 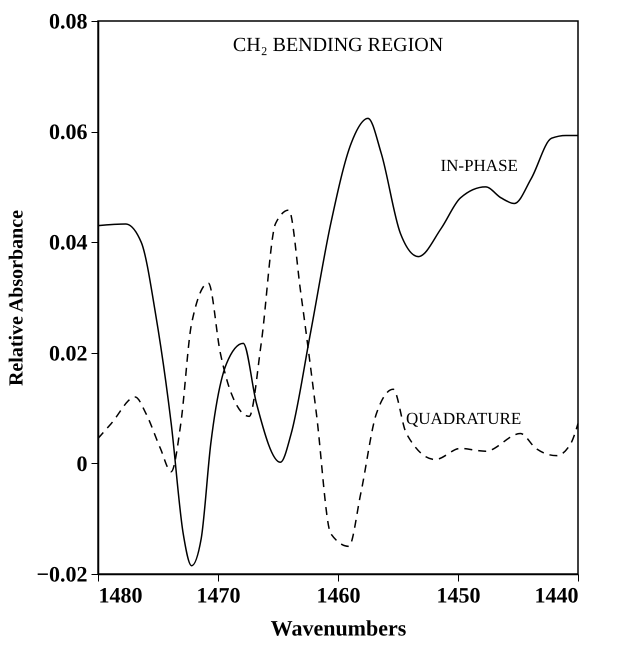 What do you see at coordinates (218, 595) in the screenshot?
I see `x-tick-label: 1470` at bounding box center [218, 595].